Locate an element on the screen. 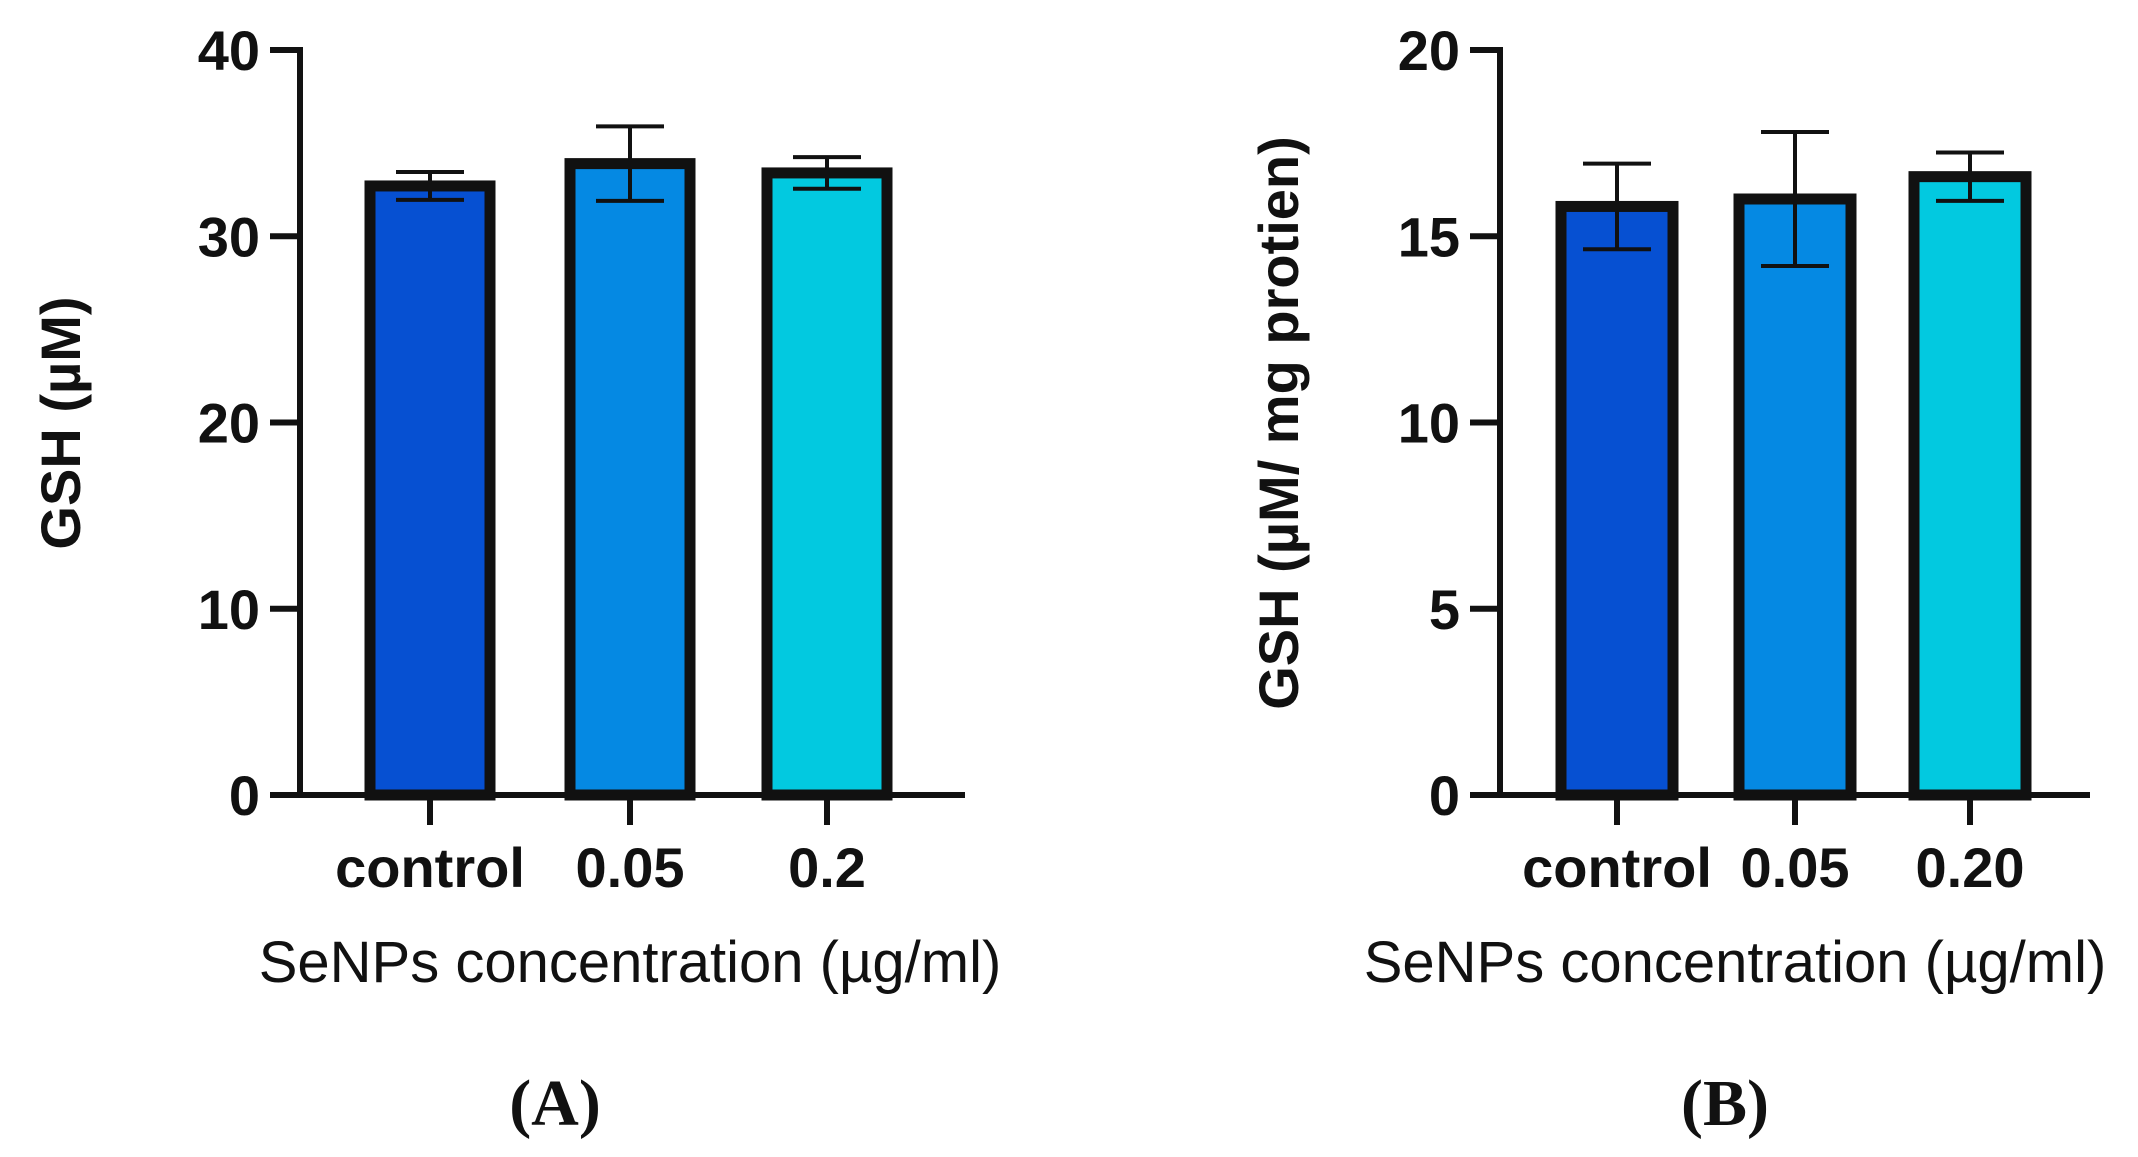 The height and width of the screenshot is (1157, 2138). x-tick-label: 0.20 is located at coordinates (1970, 867).